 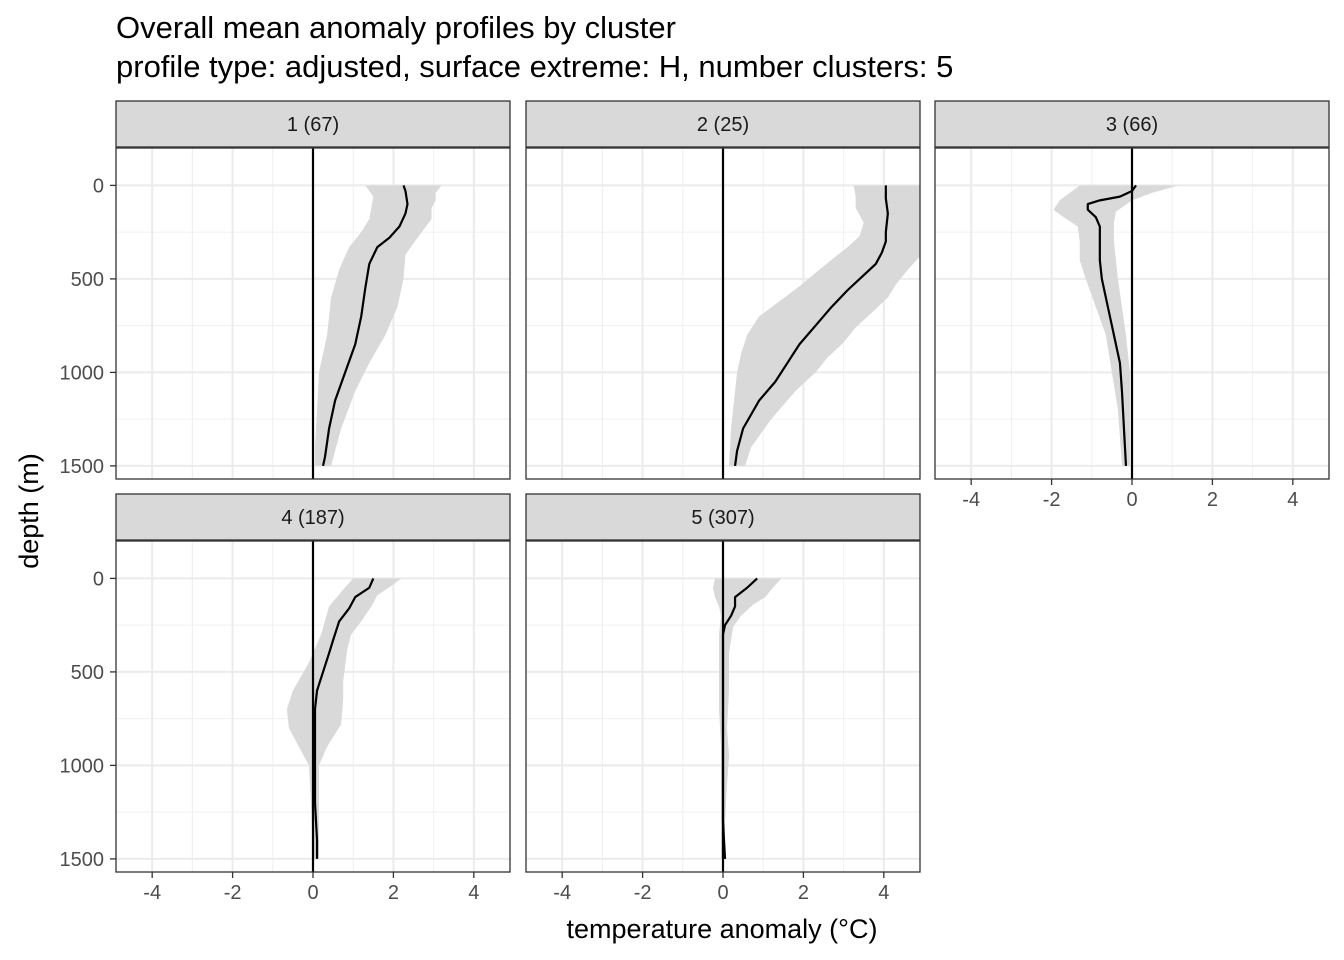 I want to click on facet-panel-1: 1 (67) 0 500 1000 1500, so click(x=285, y=290).